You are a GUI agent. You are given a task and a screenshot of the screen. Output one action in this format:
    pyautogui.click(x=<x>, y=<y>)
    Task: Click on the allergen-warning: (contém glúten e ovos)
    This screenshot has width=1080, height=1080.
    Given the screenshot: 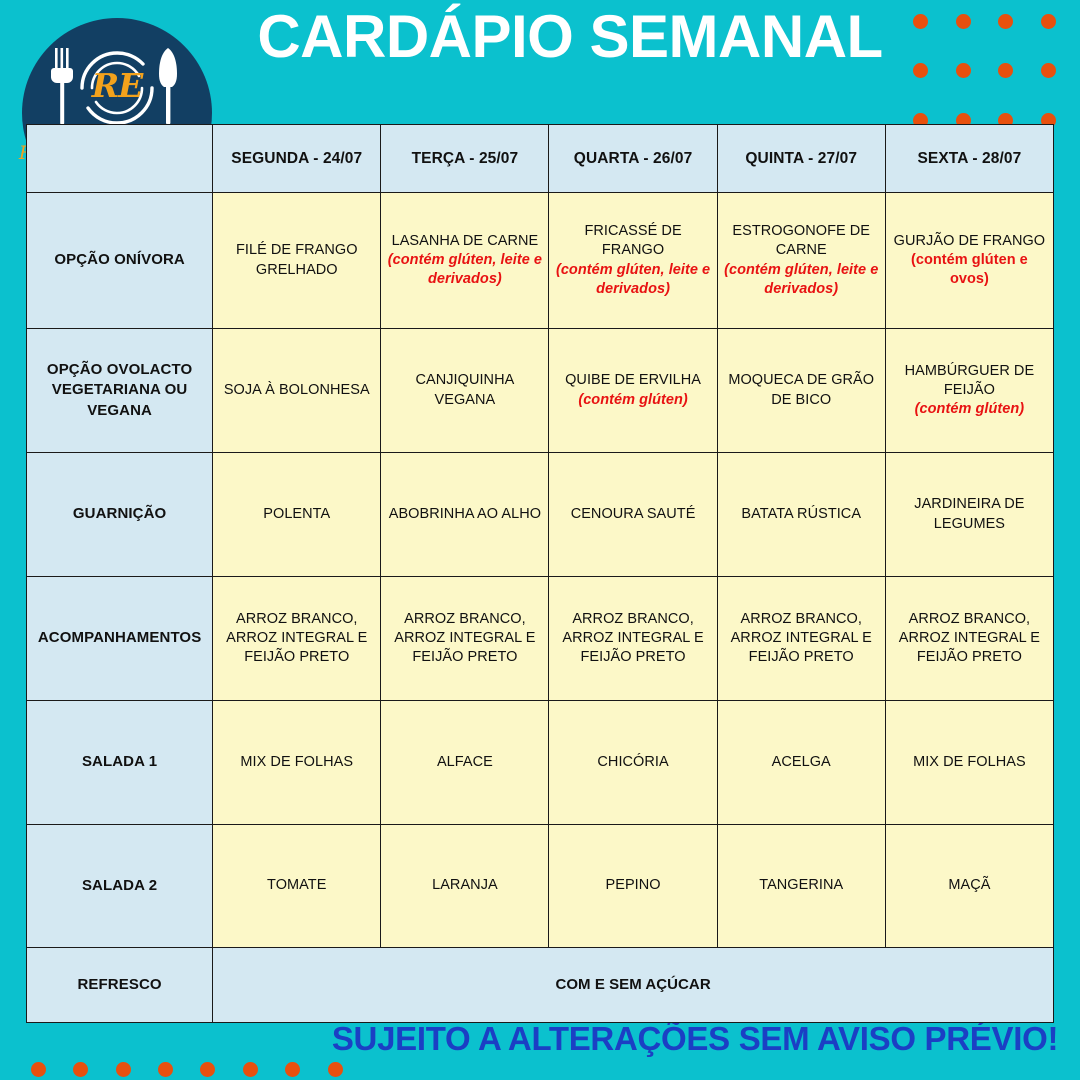 What is the action you would take?
    pyautogui.click(x=969, y=269)
    